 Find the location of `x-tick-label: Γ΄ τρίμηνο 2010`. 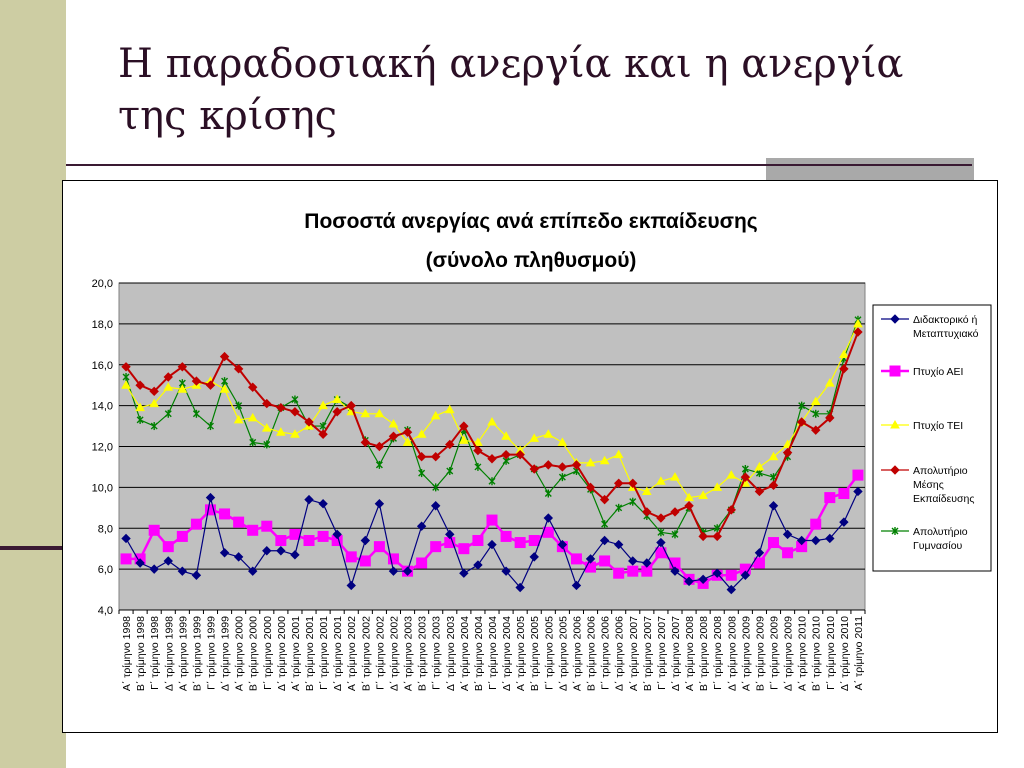

x-tick-label: Γ΄ τρίμηνο 2010 is located at coordinates (831, 653).